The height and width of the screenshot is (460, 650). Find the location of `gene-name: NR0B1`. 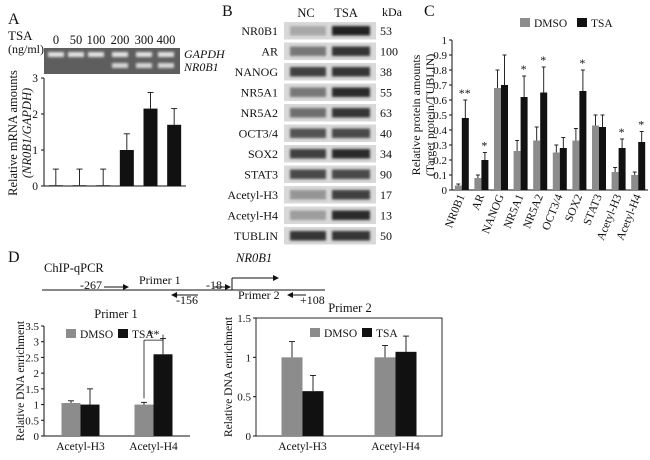

gene-name: NR0B1 is located at coordinates (253, 258).